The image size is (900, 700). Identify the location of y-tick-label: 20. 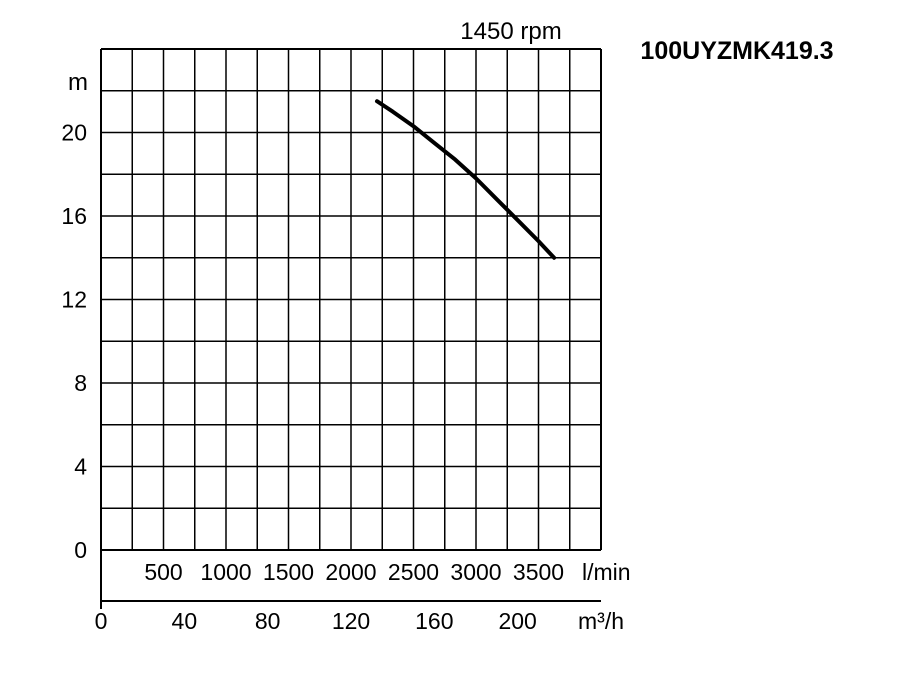
(74, 133).